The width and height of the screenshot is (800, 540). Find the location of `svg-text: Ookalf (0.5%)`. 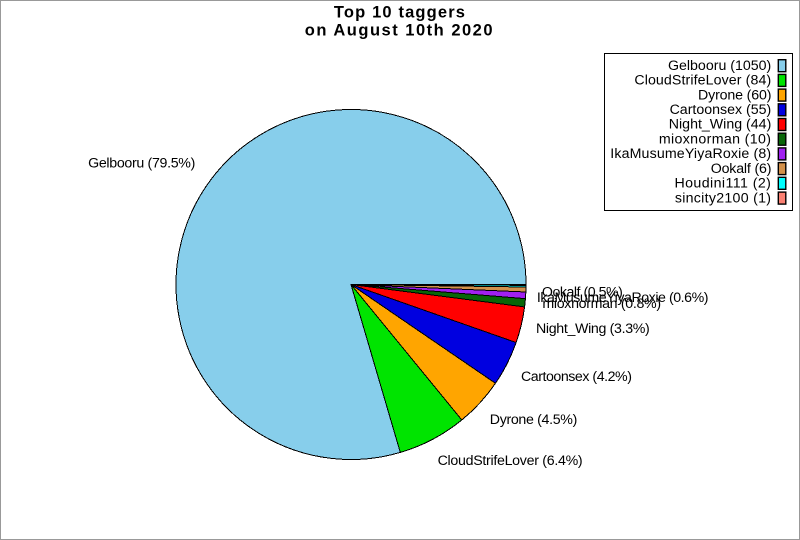

svg-text: Ookalf (0.5%) is located at coordinates (582, 293).